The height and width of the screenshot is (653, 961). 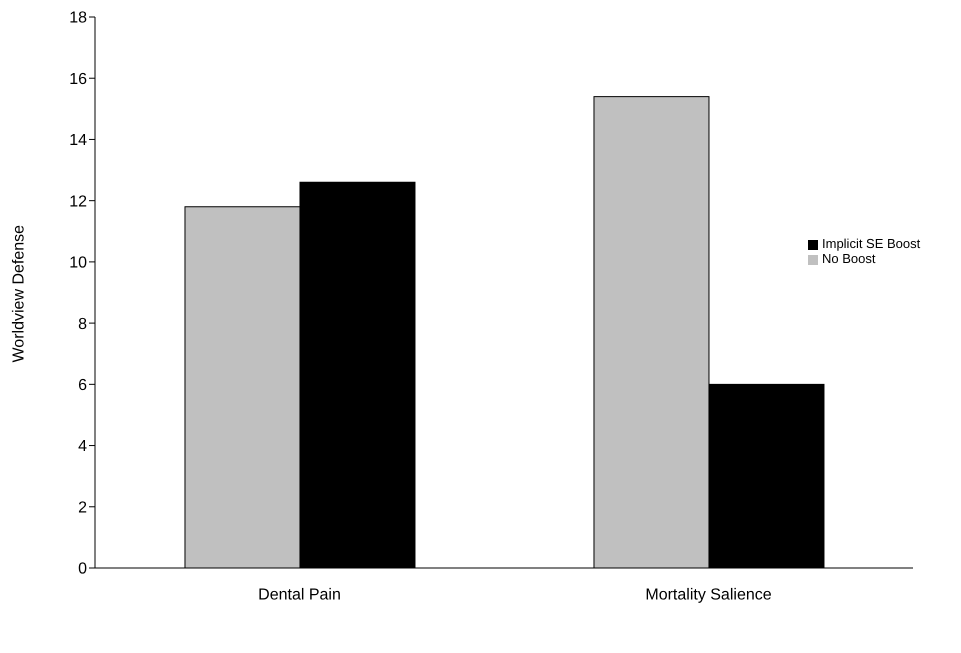 What do you see at coordinates (83, 447) in the screenshot?
I see `y-tick-label: 4` at bounding box center [83, 447].